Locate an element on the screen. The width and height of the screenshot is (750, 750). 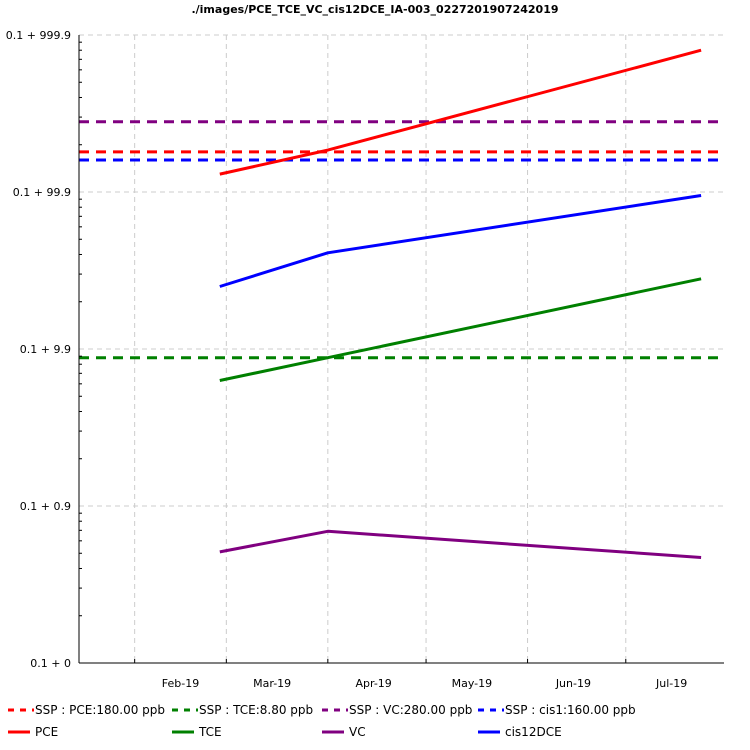
legend-label-threshold: SSP : cis1:160.00 ppb is located at coordinates (570, 710).